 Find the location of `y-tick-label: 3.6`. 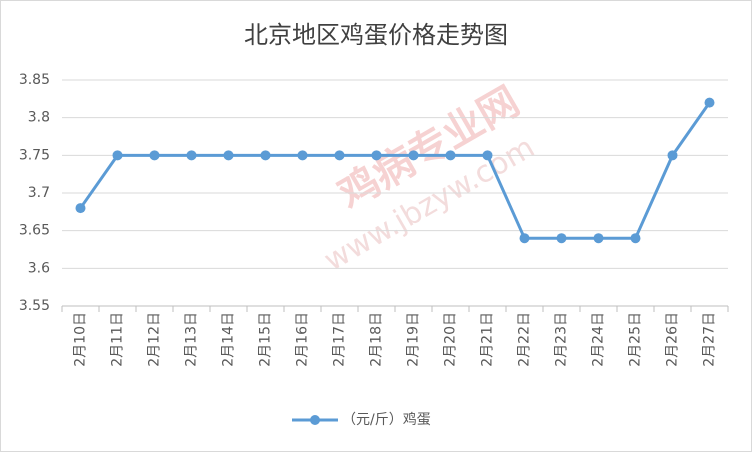

y-tick-label: 3.6 is located at coordinates (39, 268).